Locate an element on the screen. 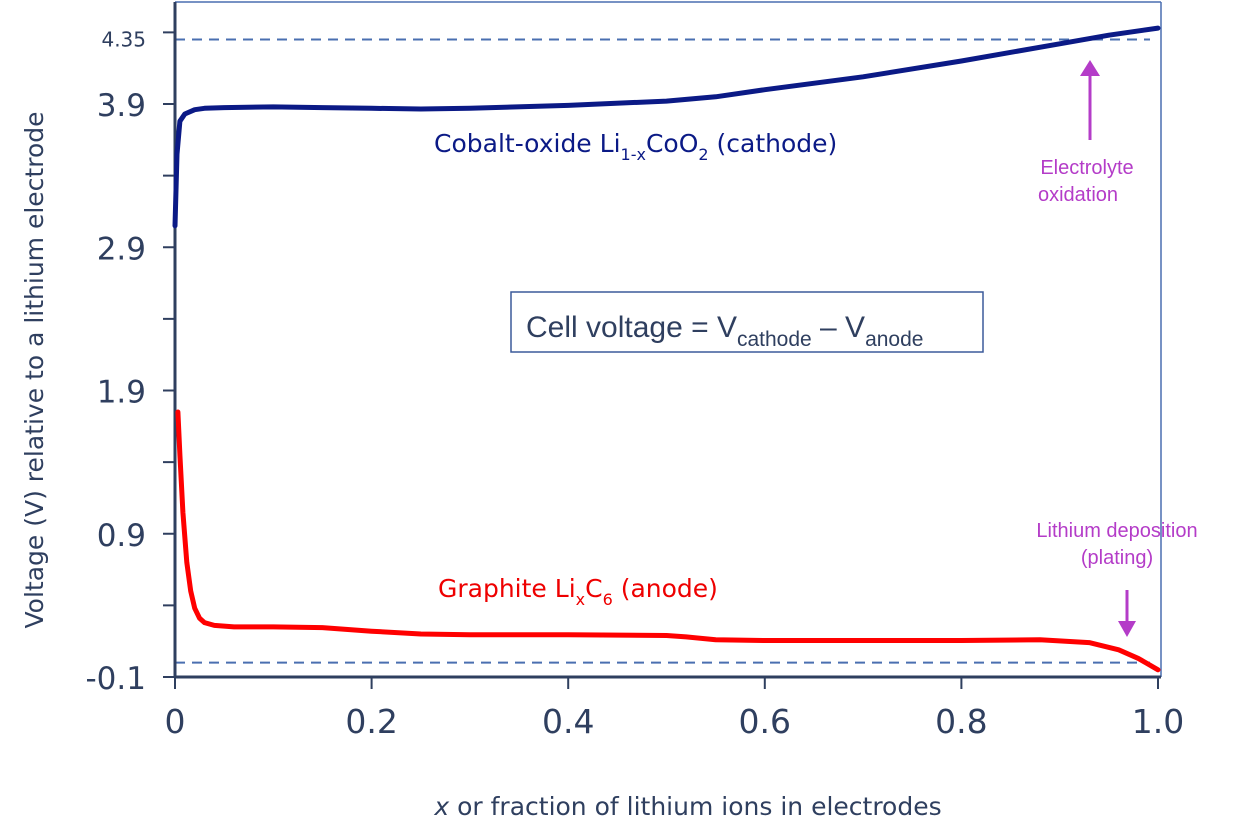  y-tick-label: 2.9 is located at coordinates (121, 249).